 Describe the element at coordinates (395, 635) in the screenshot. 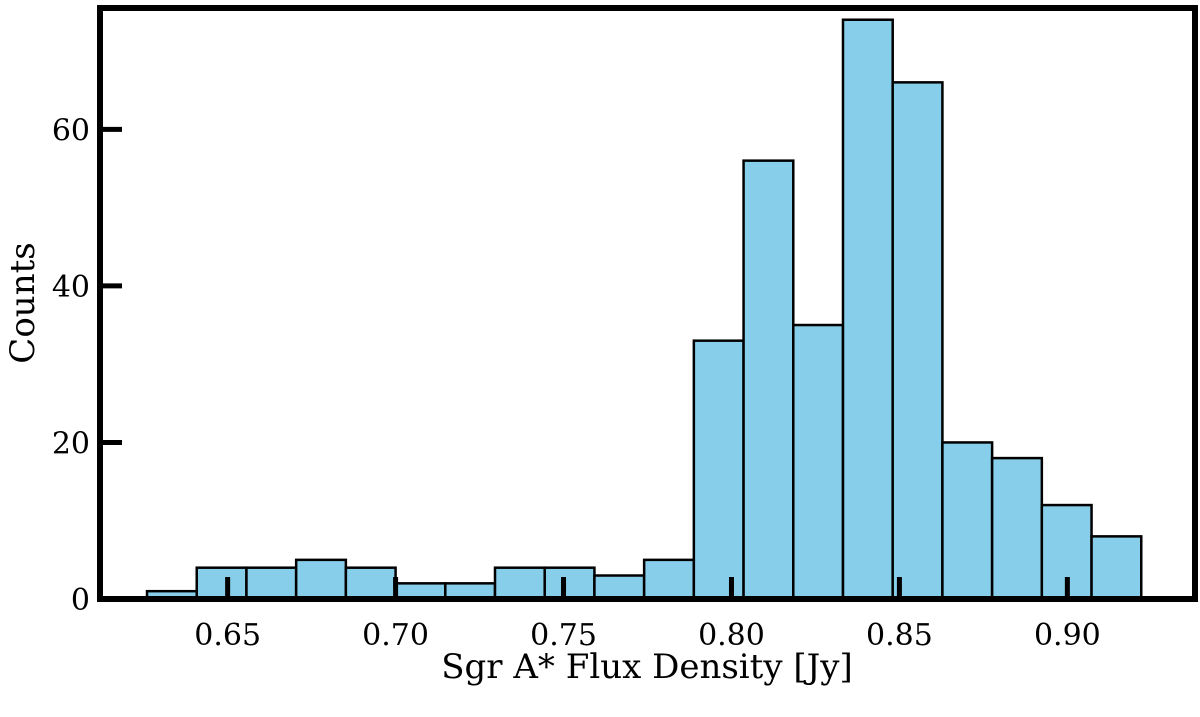

I see `x-tick-label: 0.70` at that location.